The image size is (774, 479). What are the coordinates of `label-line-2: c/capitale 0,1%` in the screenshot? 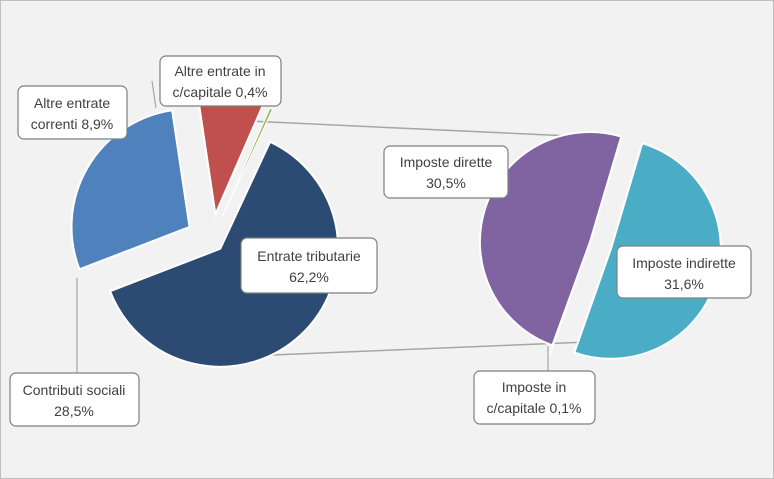 It's located at (534, 408).